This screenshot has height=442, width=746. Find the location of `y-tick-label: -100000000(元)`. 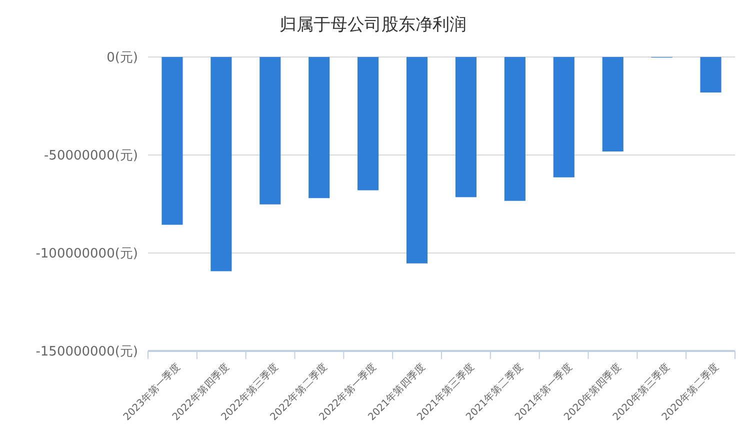

y-tick-label: -100000000(元) is located at coordinates (87, 254).